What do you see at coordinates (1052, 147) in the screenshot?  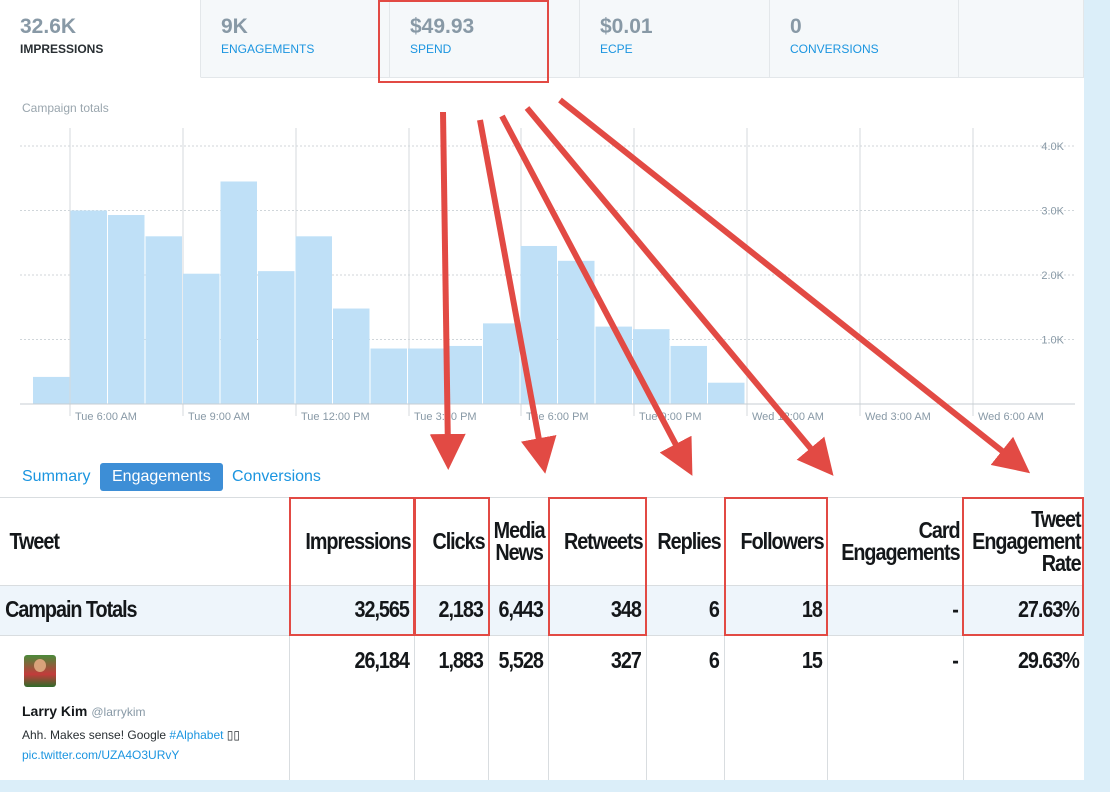 I see `y-tick-label: 4.0K` at bounding box center [1052, 147].